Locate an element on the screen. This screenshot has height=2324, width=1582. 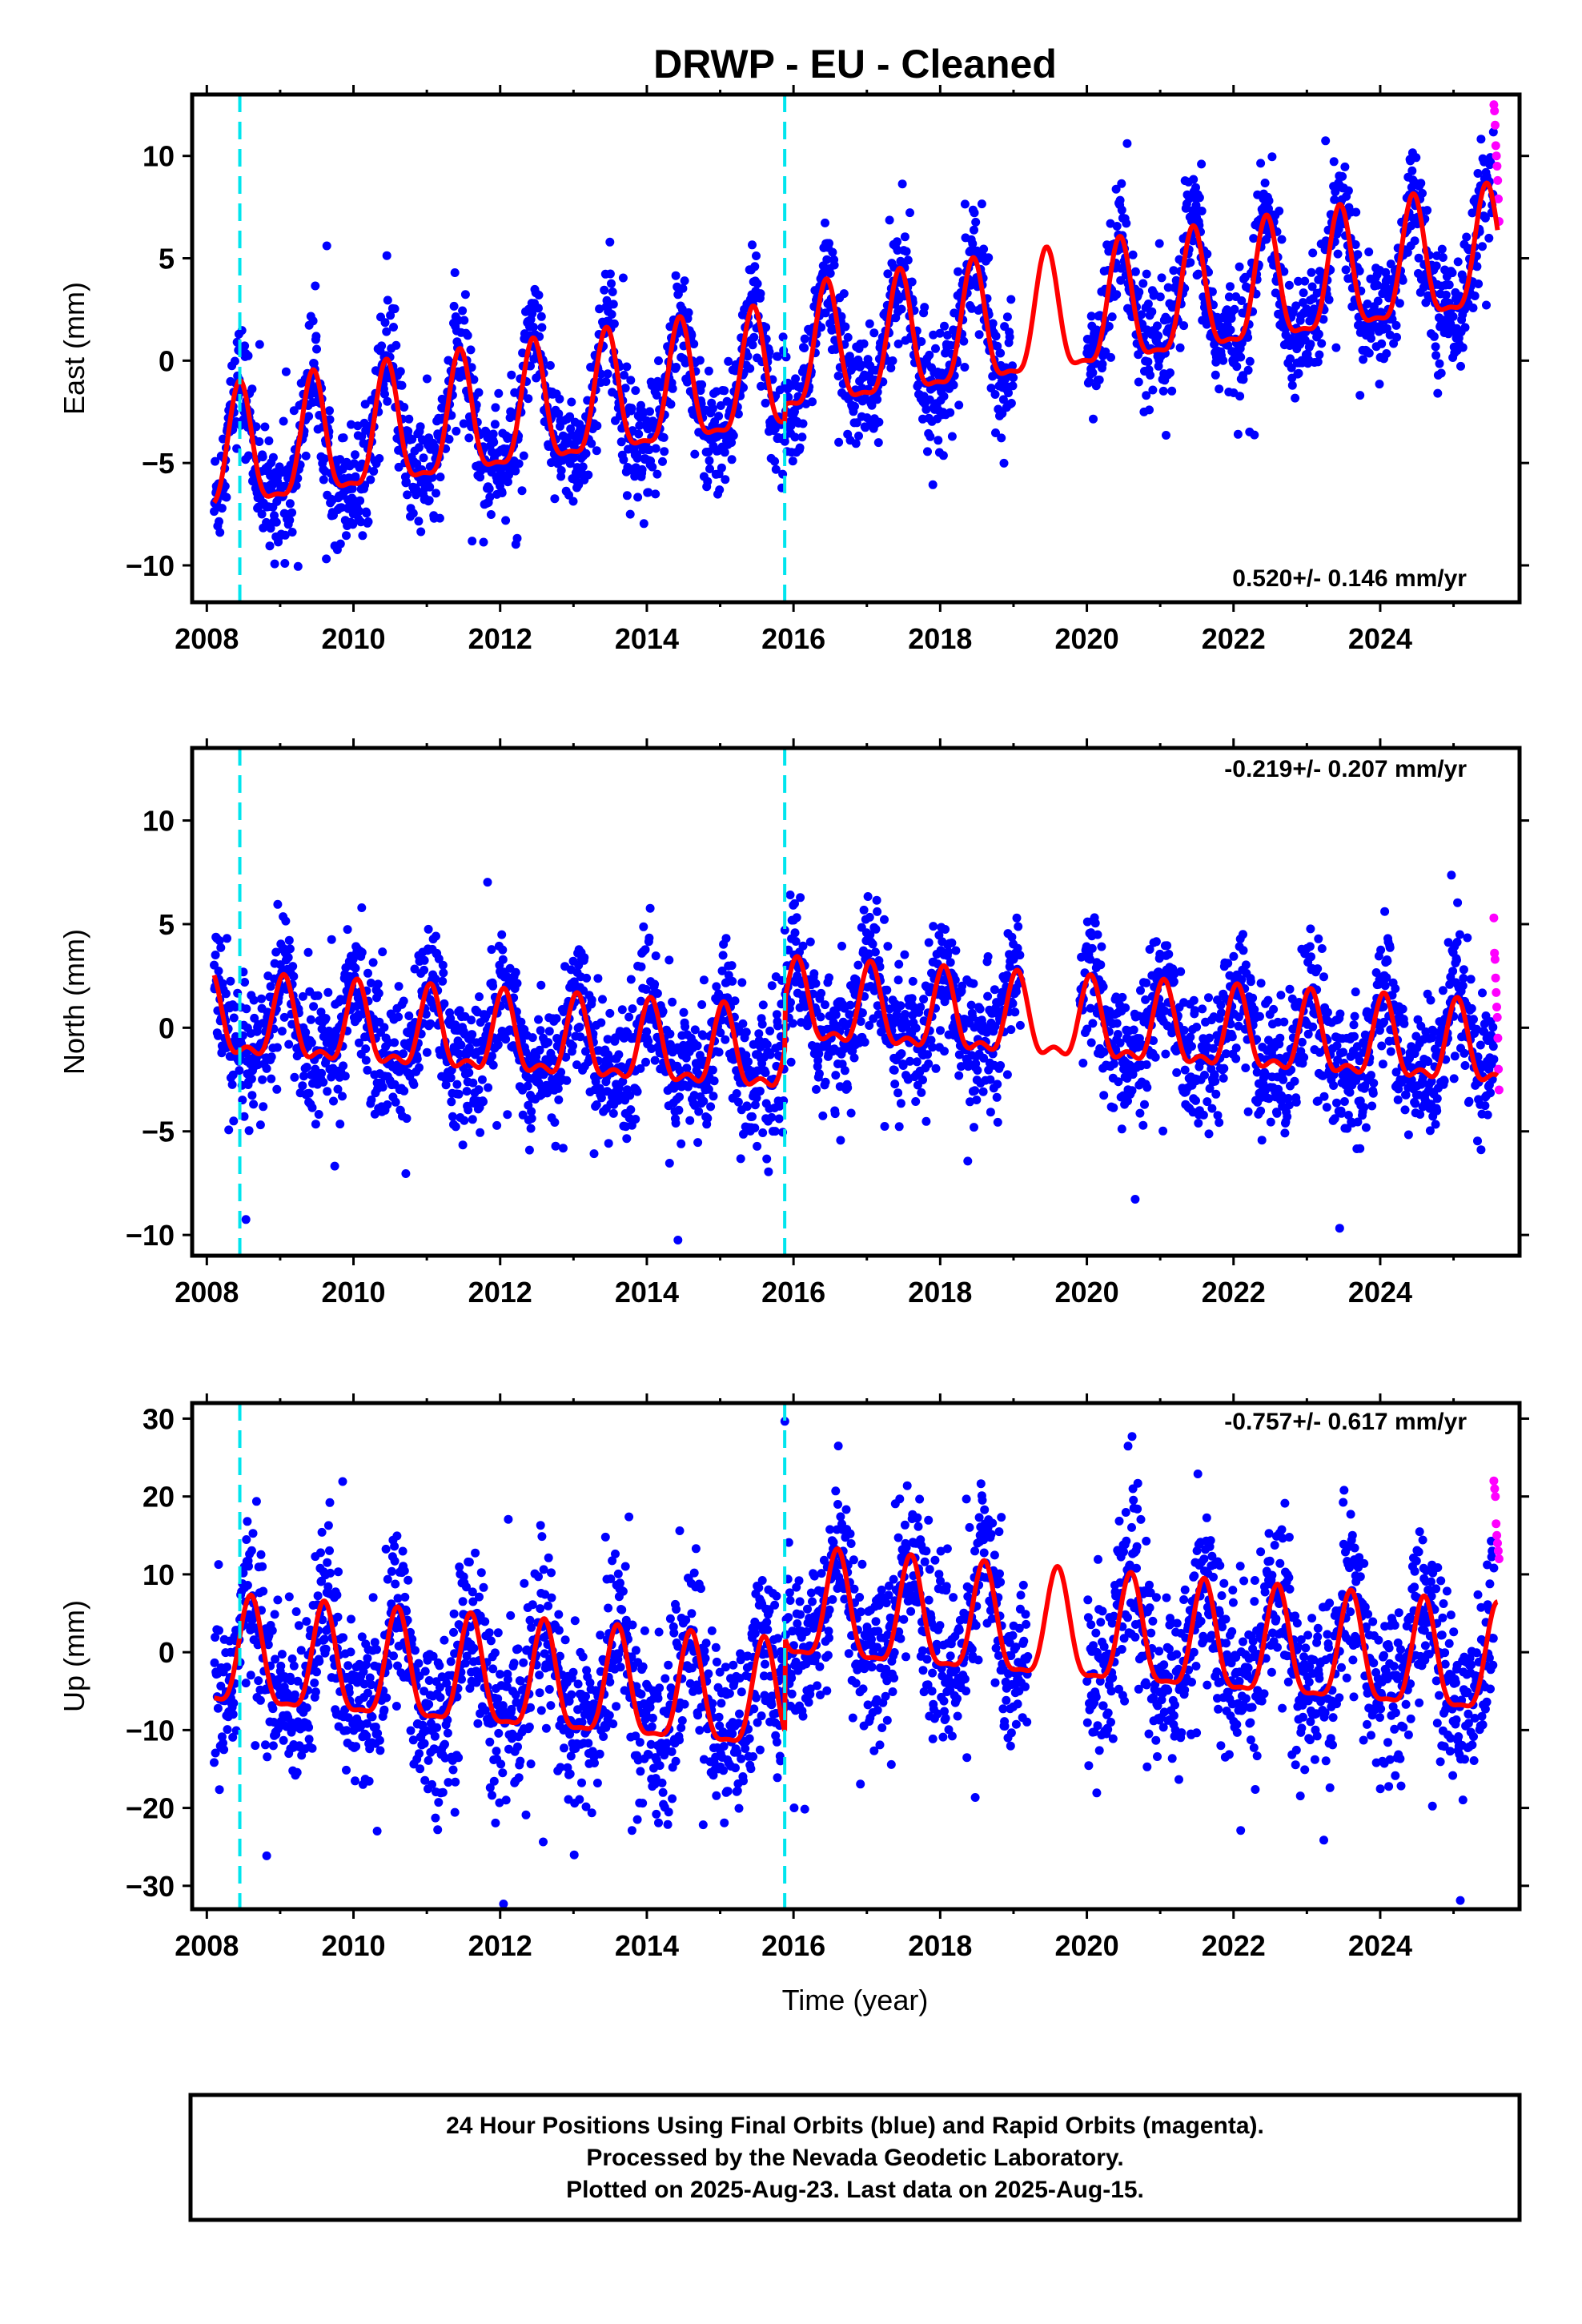
model-curve is located at coordinates (856, 342).